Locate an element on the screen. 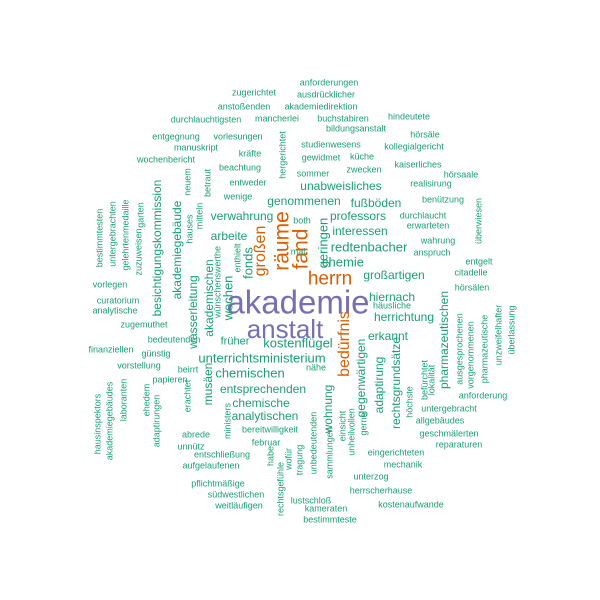  word-hauses: hauses is located at coordinates (189, 229).